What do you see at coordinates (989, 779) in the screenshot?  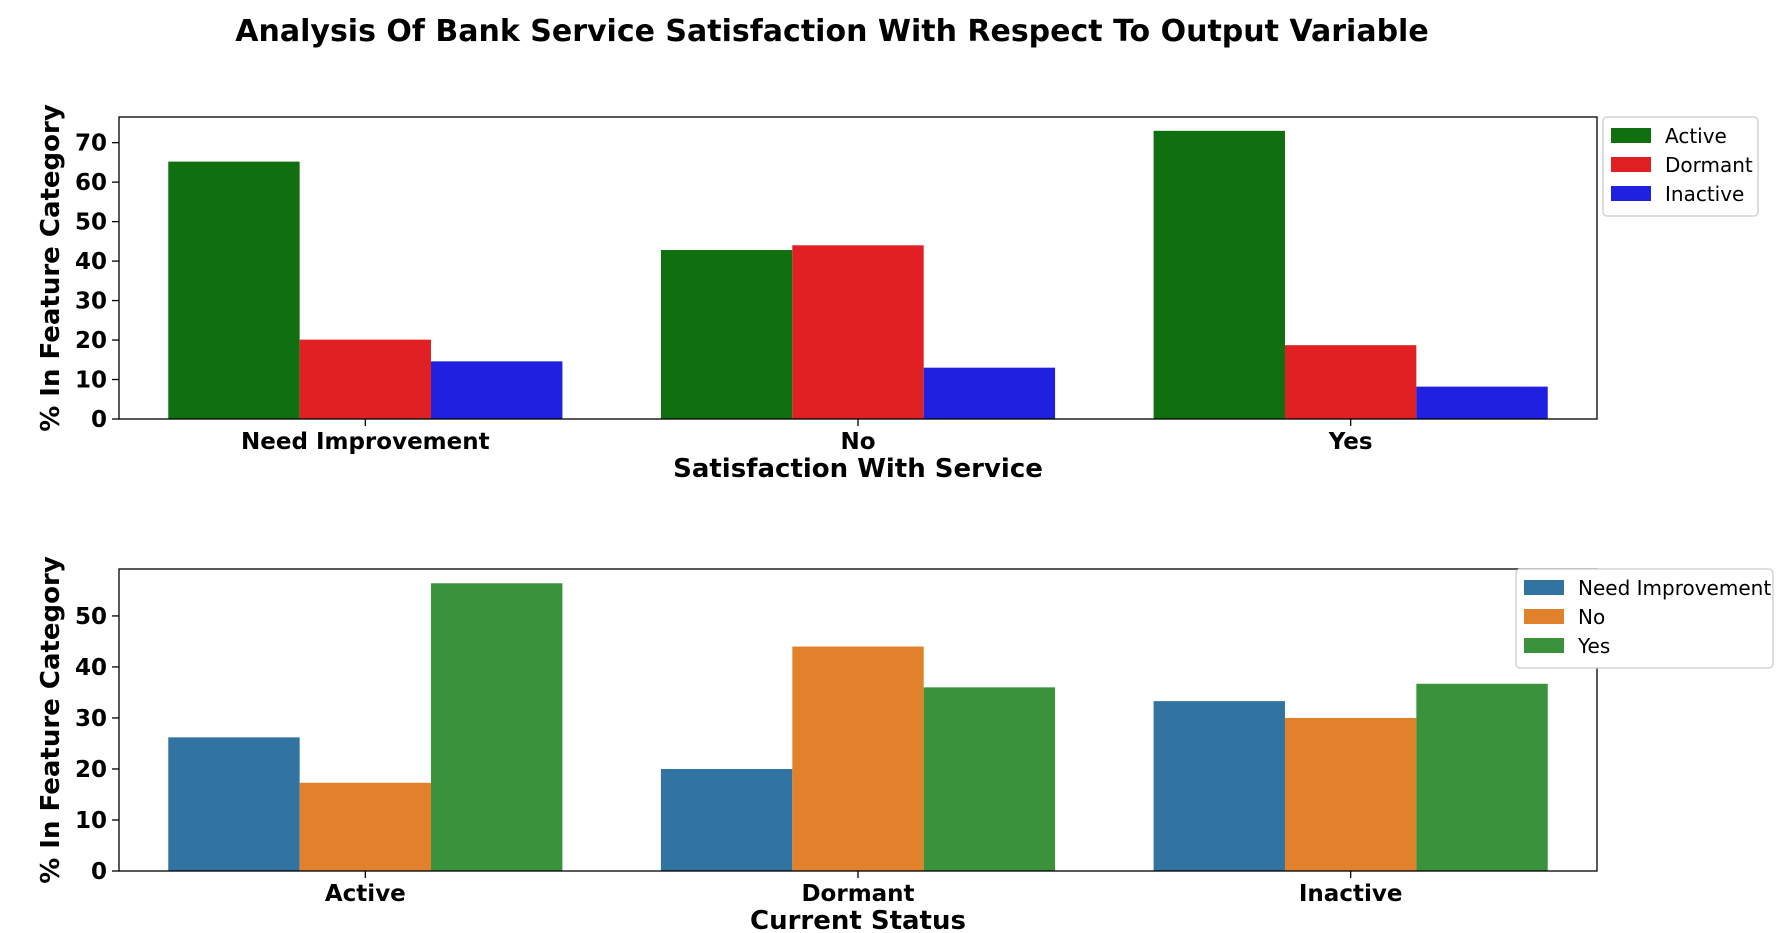 I see `bar-yes-dormant` at bounding box center [989, 779].